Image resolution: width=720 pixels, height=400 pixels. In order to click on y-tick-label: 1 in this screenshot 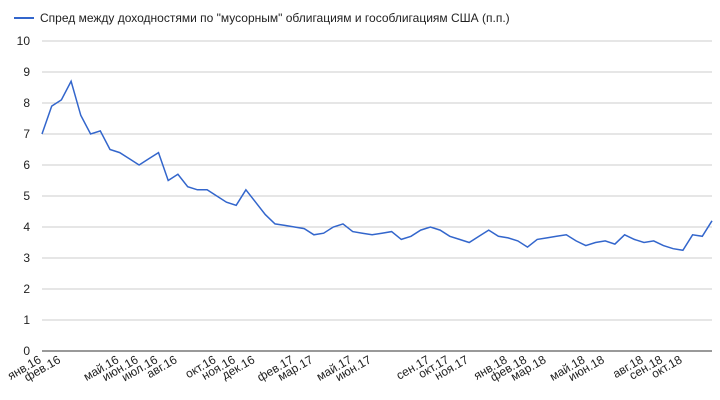, I will do `click(26, 320)`.